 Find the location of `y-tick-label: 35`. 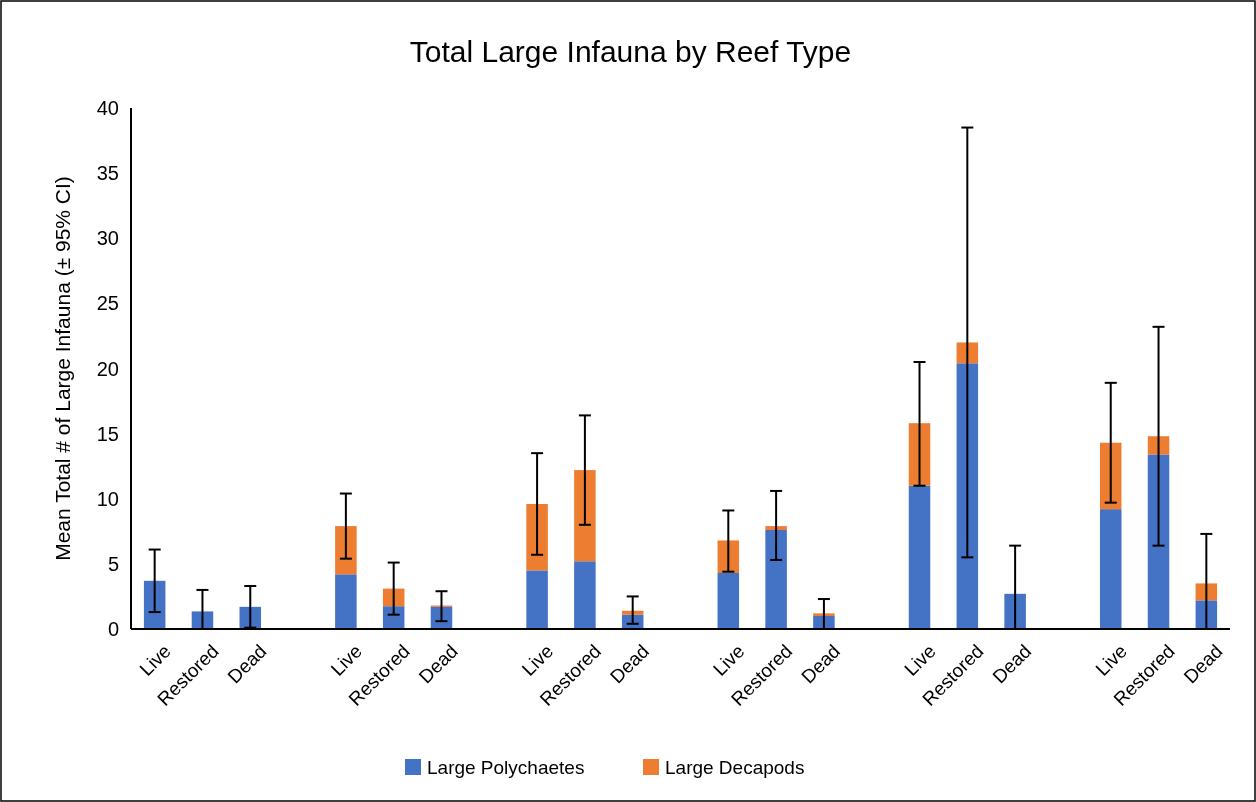

y-tick-label: 35 is located at coordinates (107, 173).